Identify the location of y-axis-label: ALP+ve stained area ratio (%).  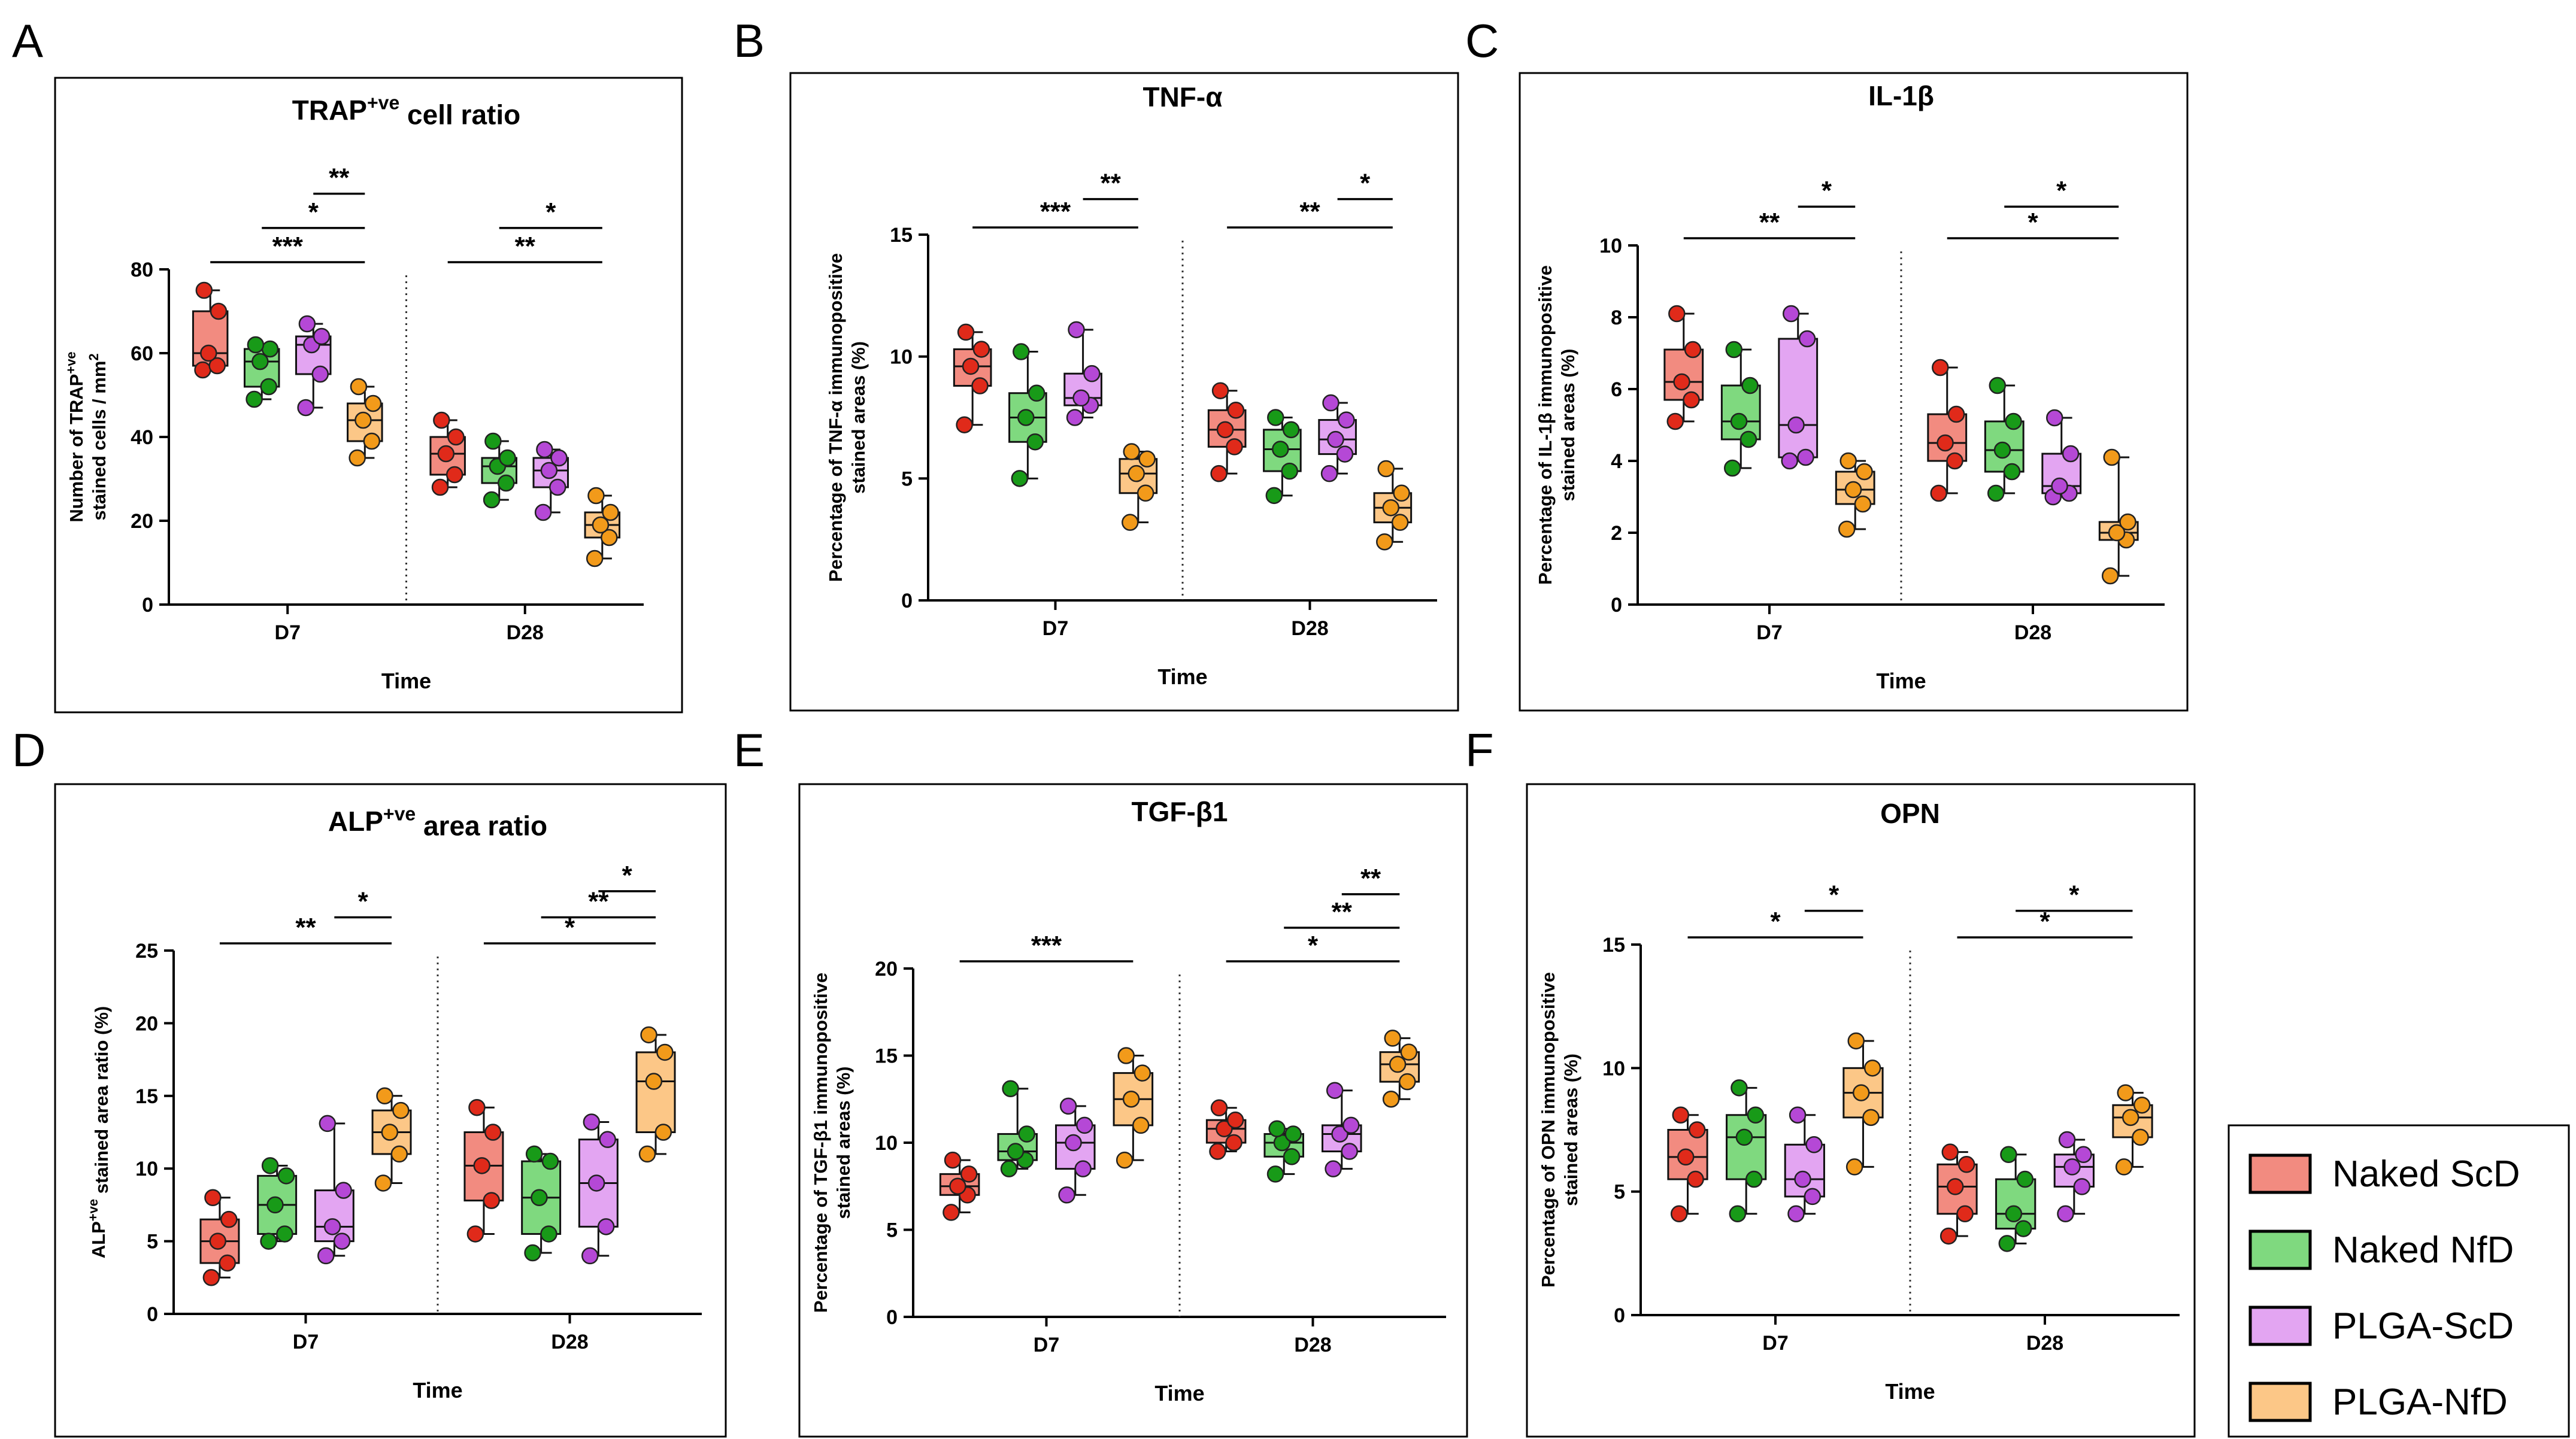
(99, 1132).